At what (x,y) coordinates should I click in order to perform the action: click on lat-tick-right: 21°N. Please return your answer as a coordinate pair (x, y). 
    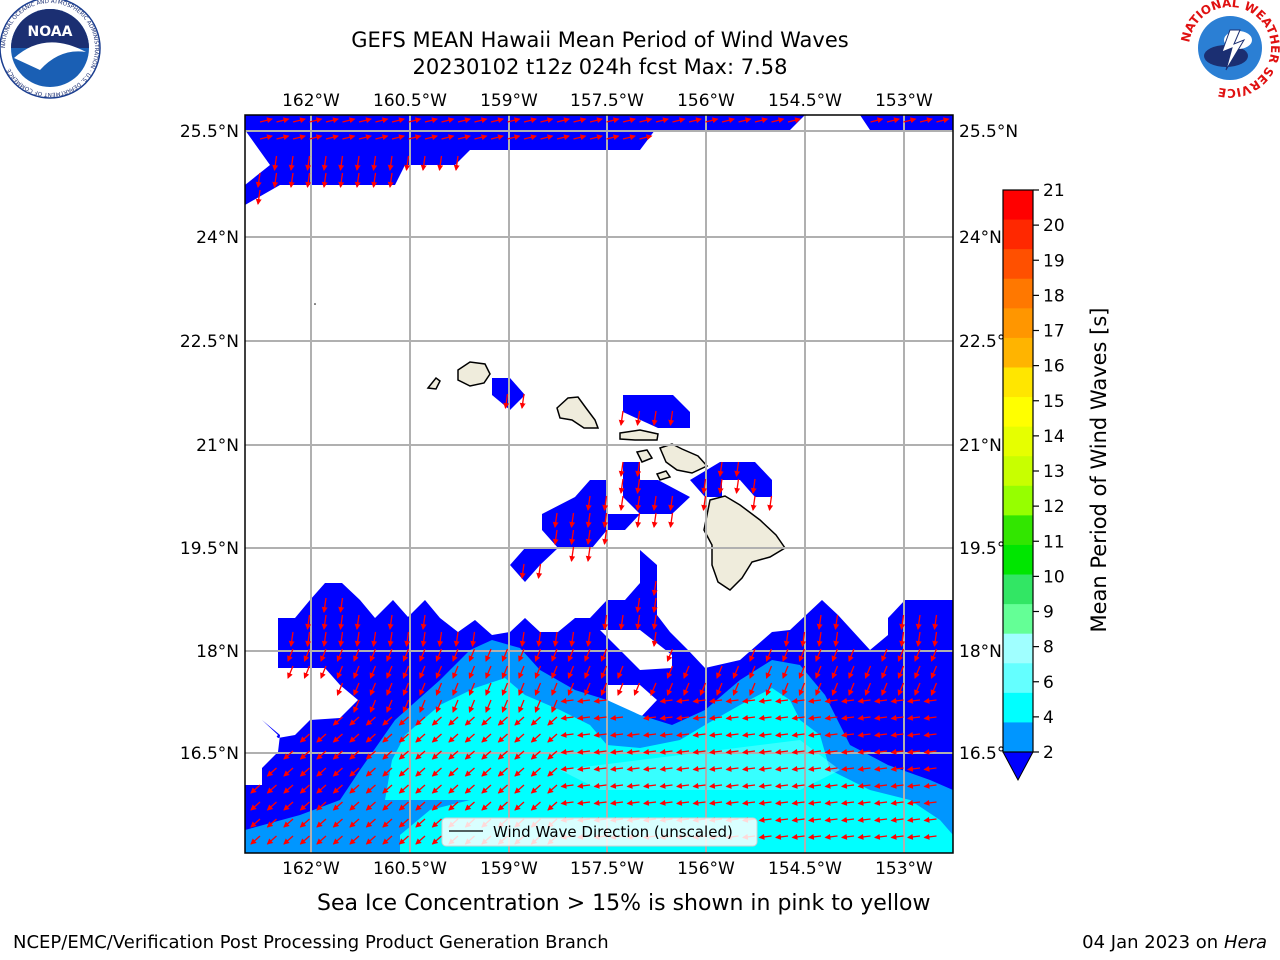
    Looking at the image, I should click on (980, 446).